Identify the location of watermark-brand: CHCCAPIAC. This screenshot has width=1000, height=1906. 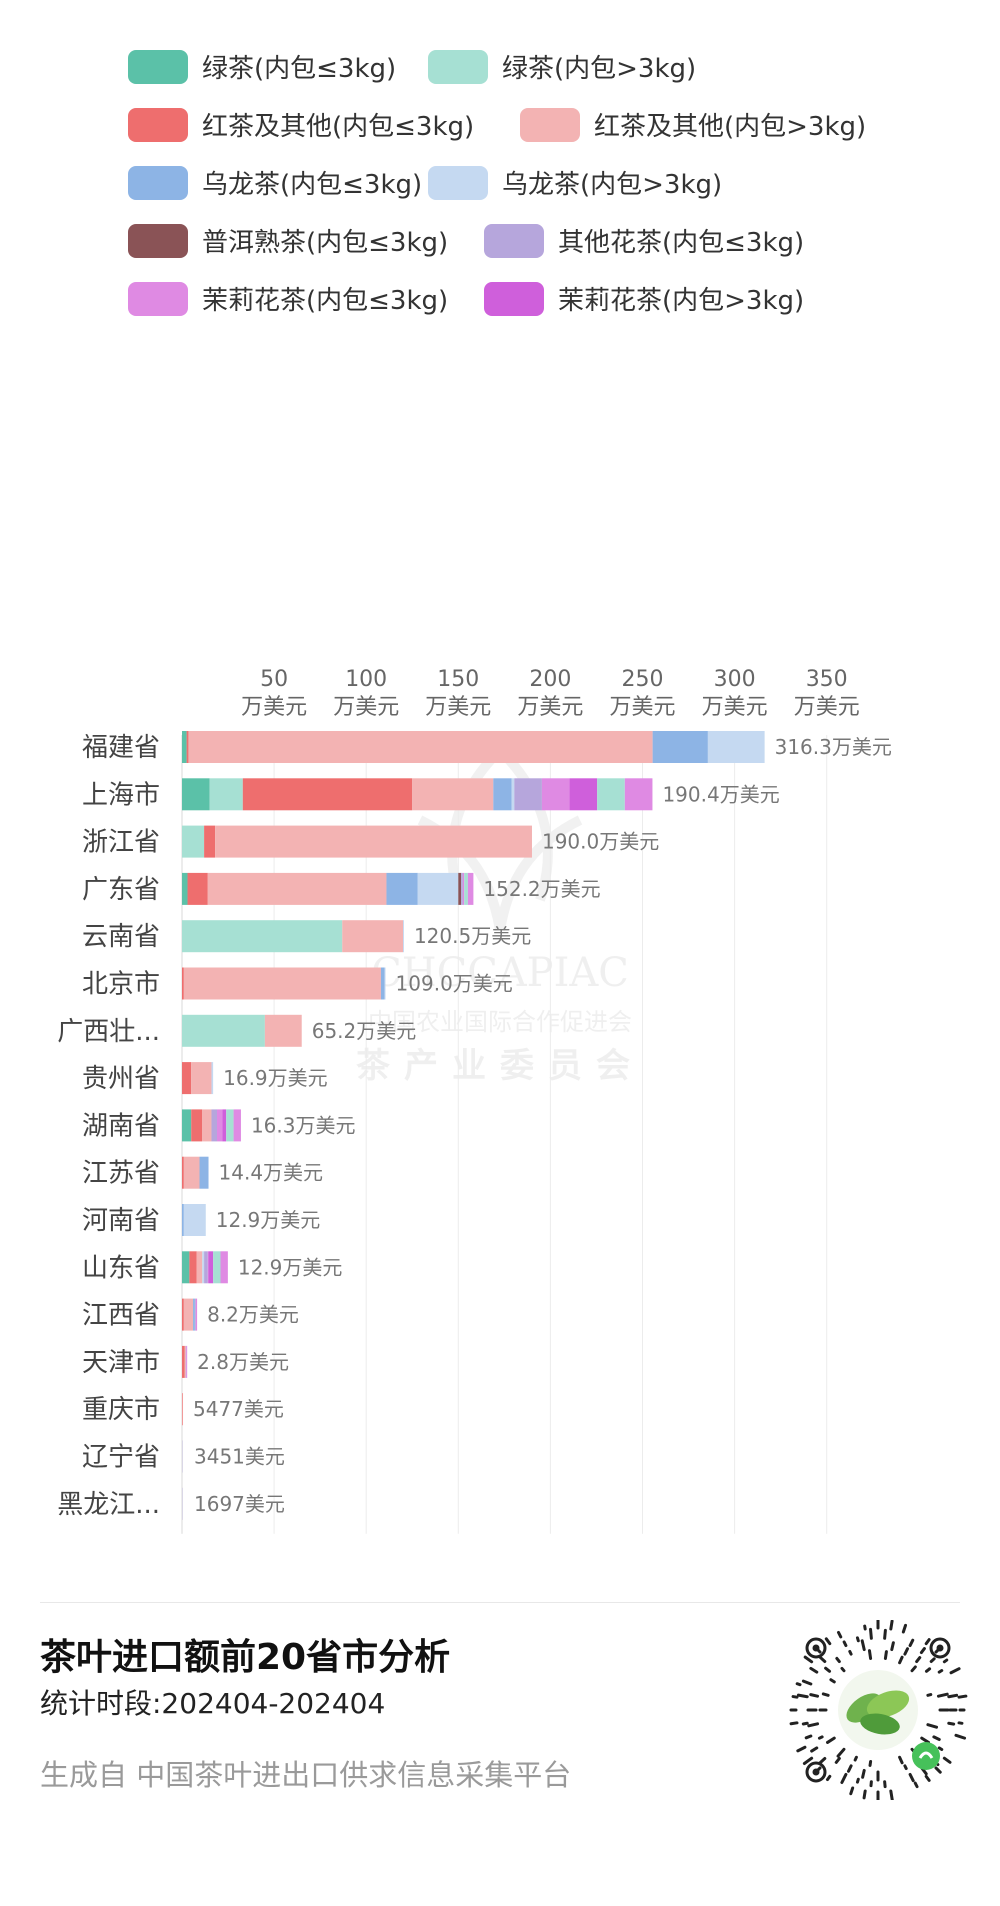
(500, 973).